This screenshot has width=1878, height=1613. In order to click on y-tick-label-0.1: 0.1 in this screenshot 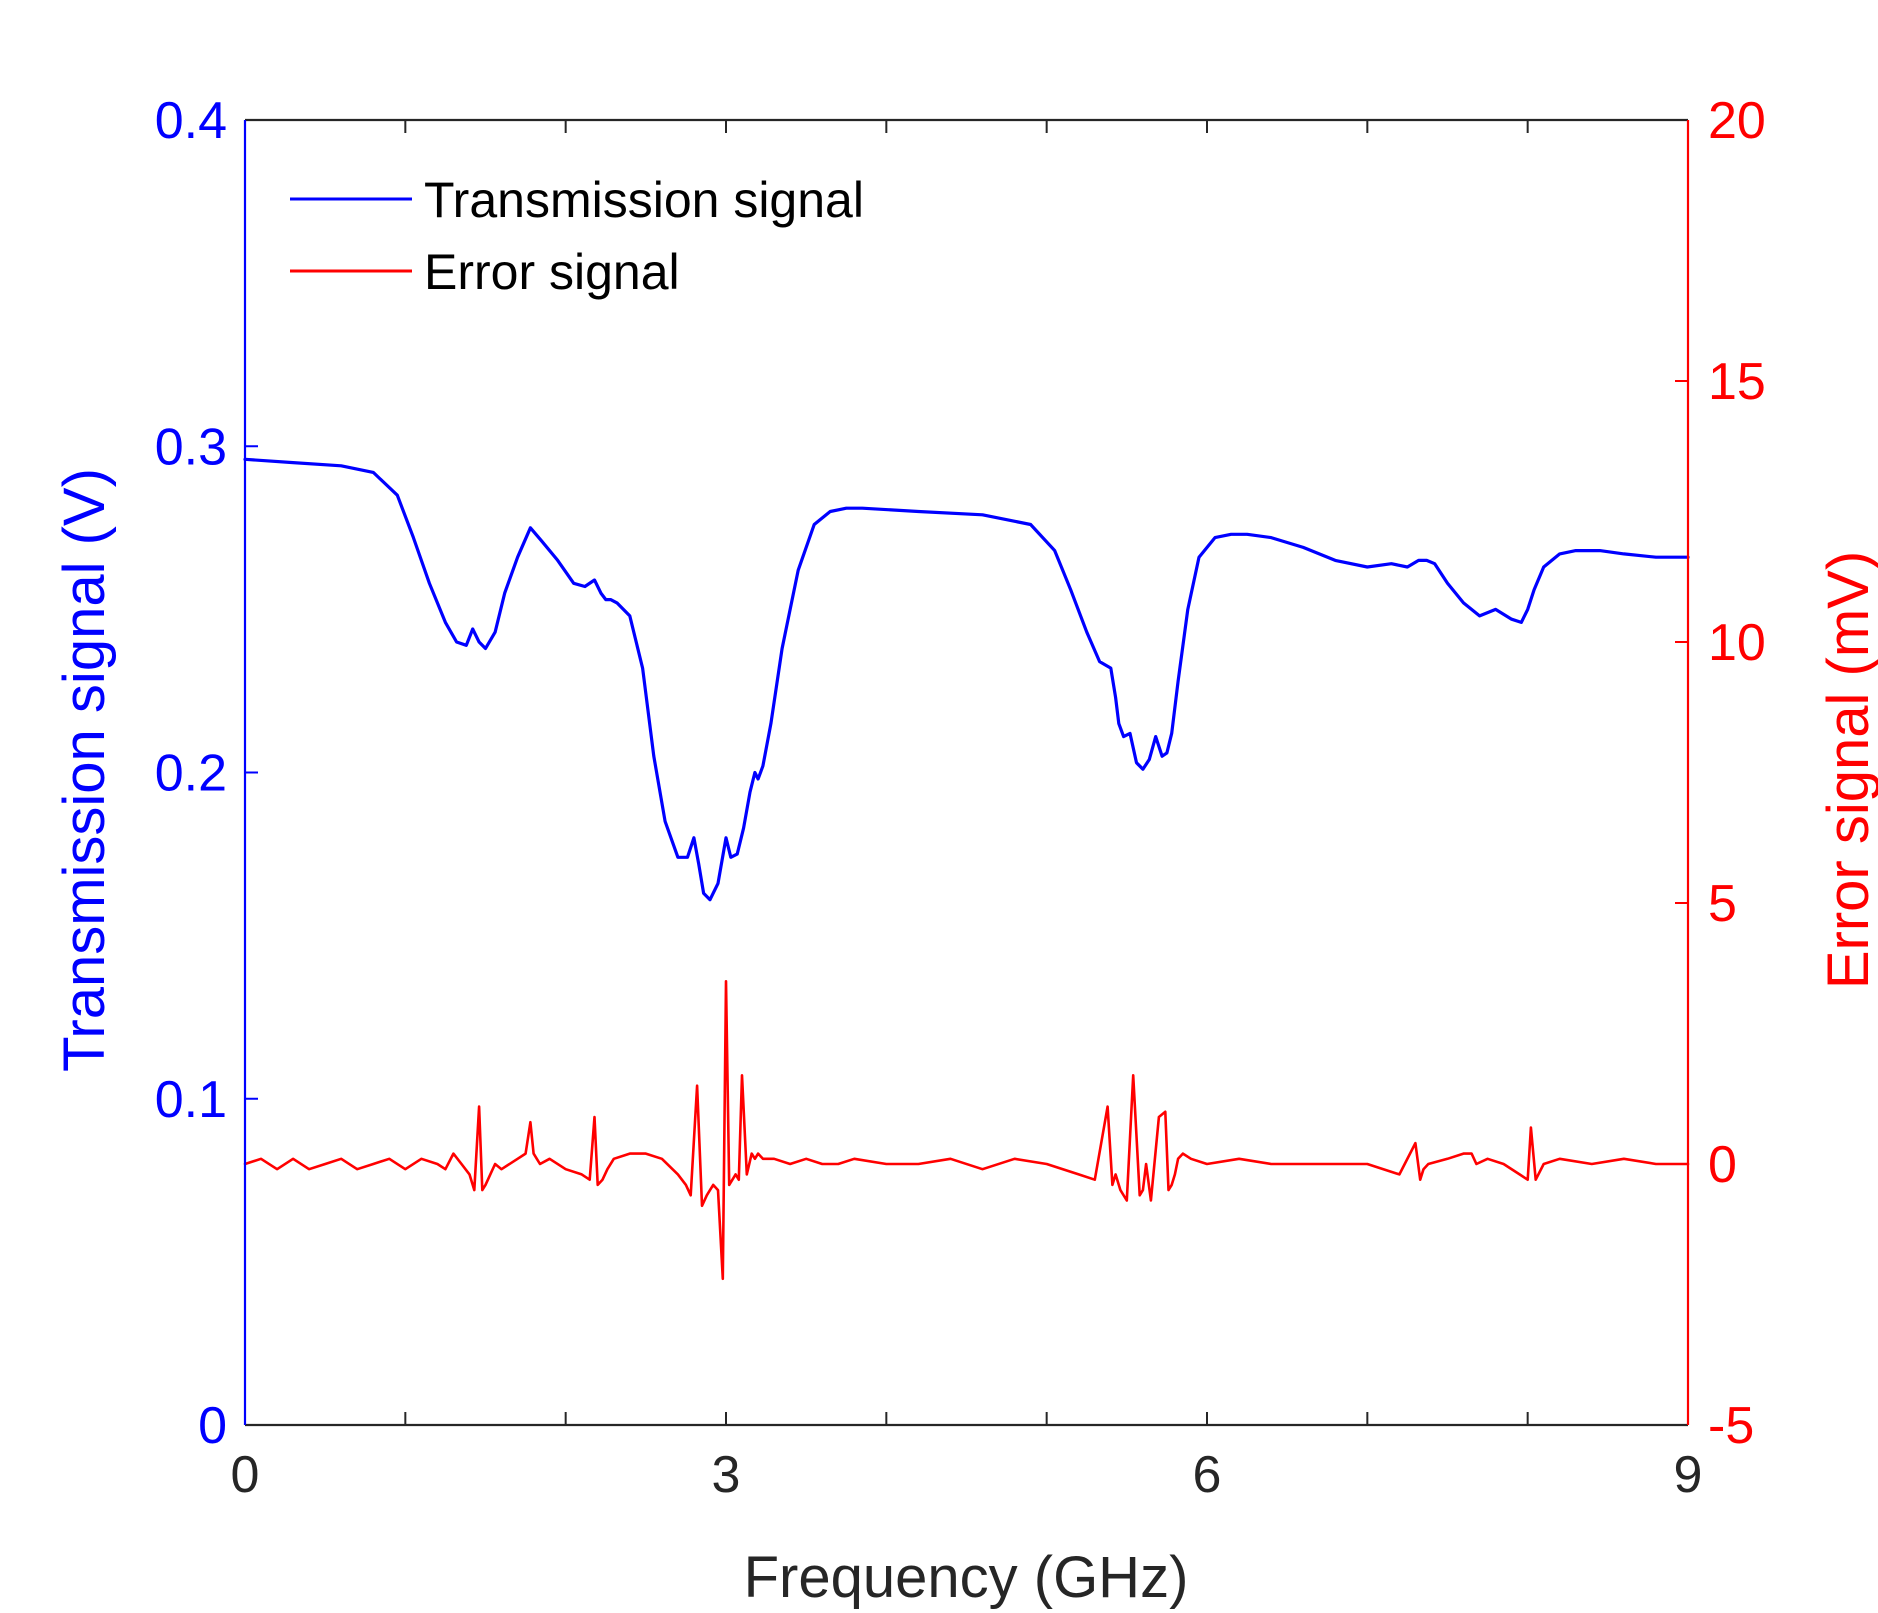, I will do `click(191, 1100)`.